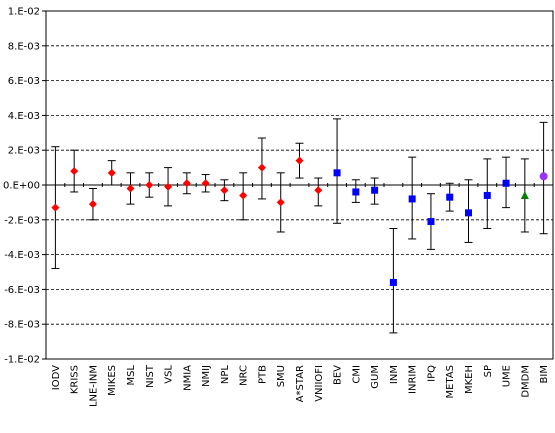 The height and width of the screenshot is (433, 555). I want to click on data-point-NMIA, so click(186, 183).